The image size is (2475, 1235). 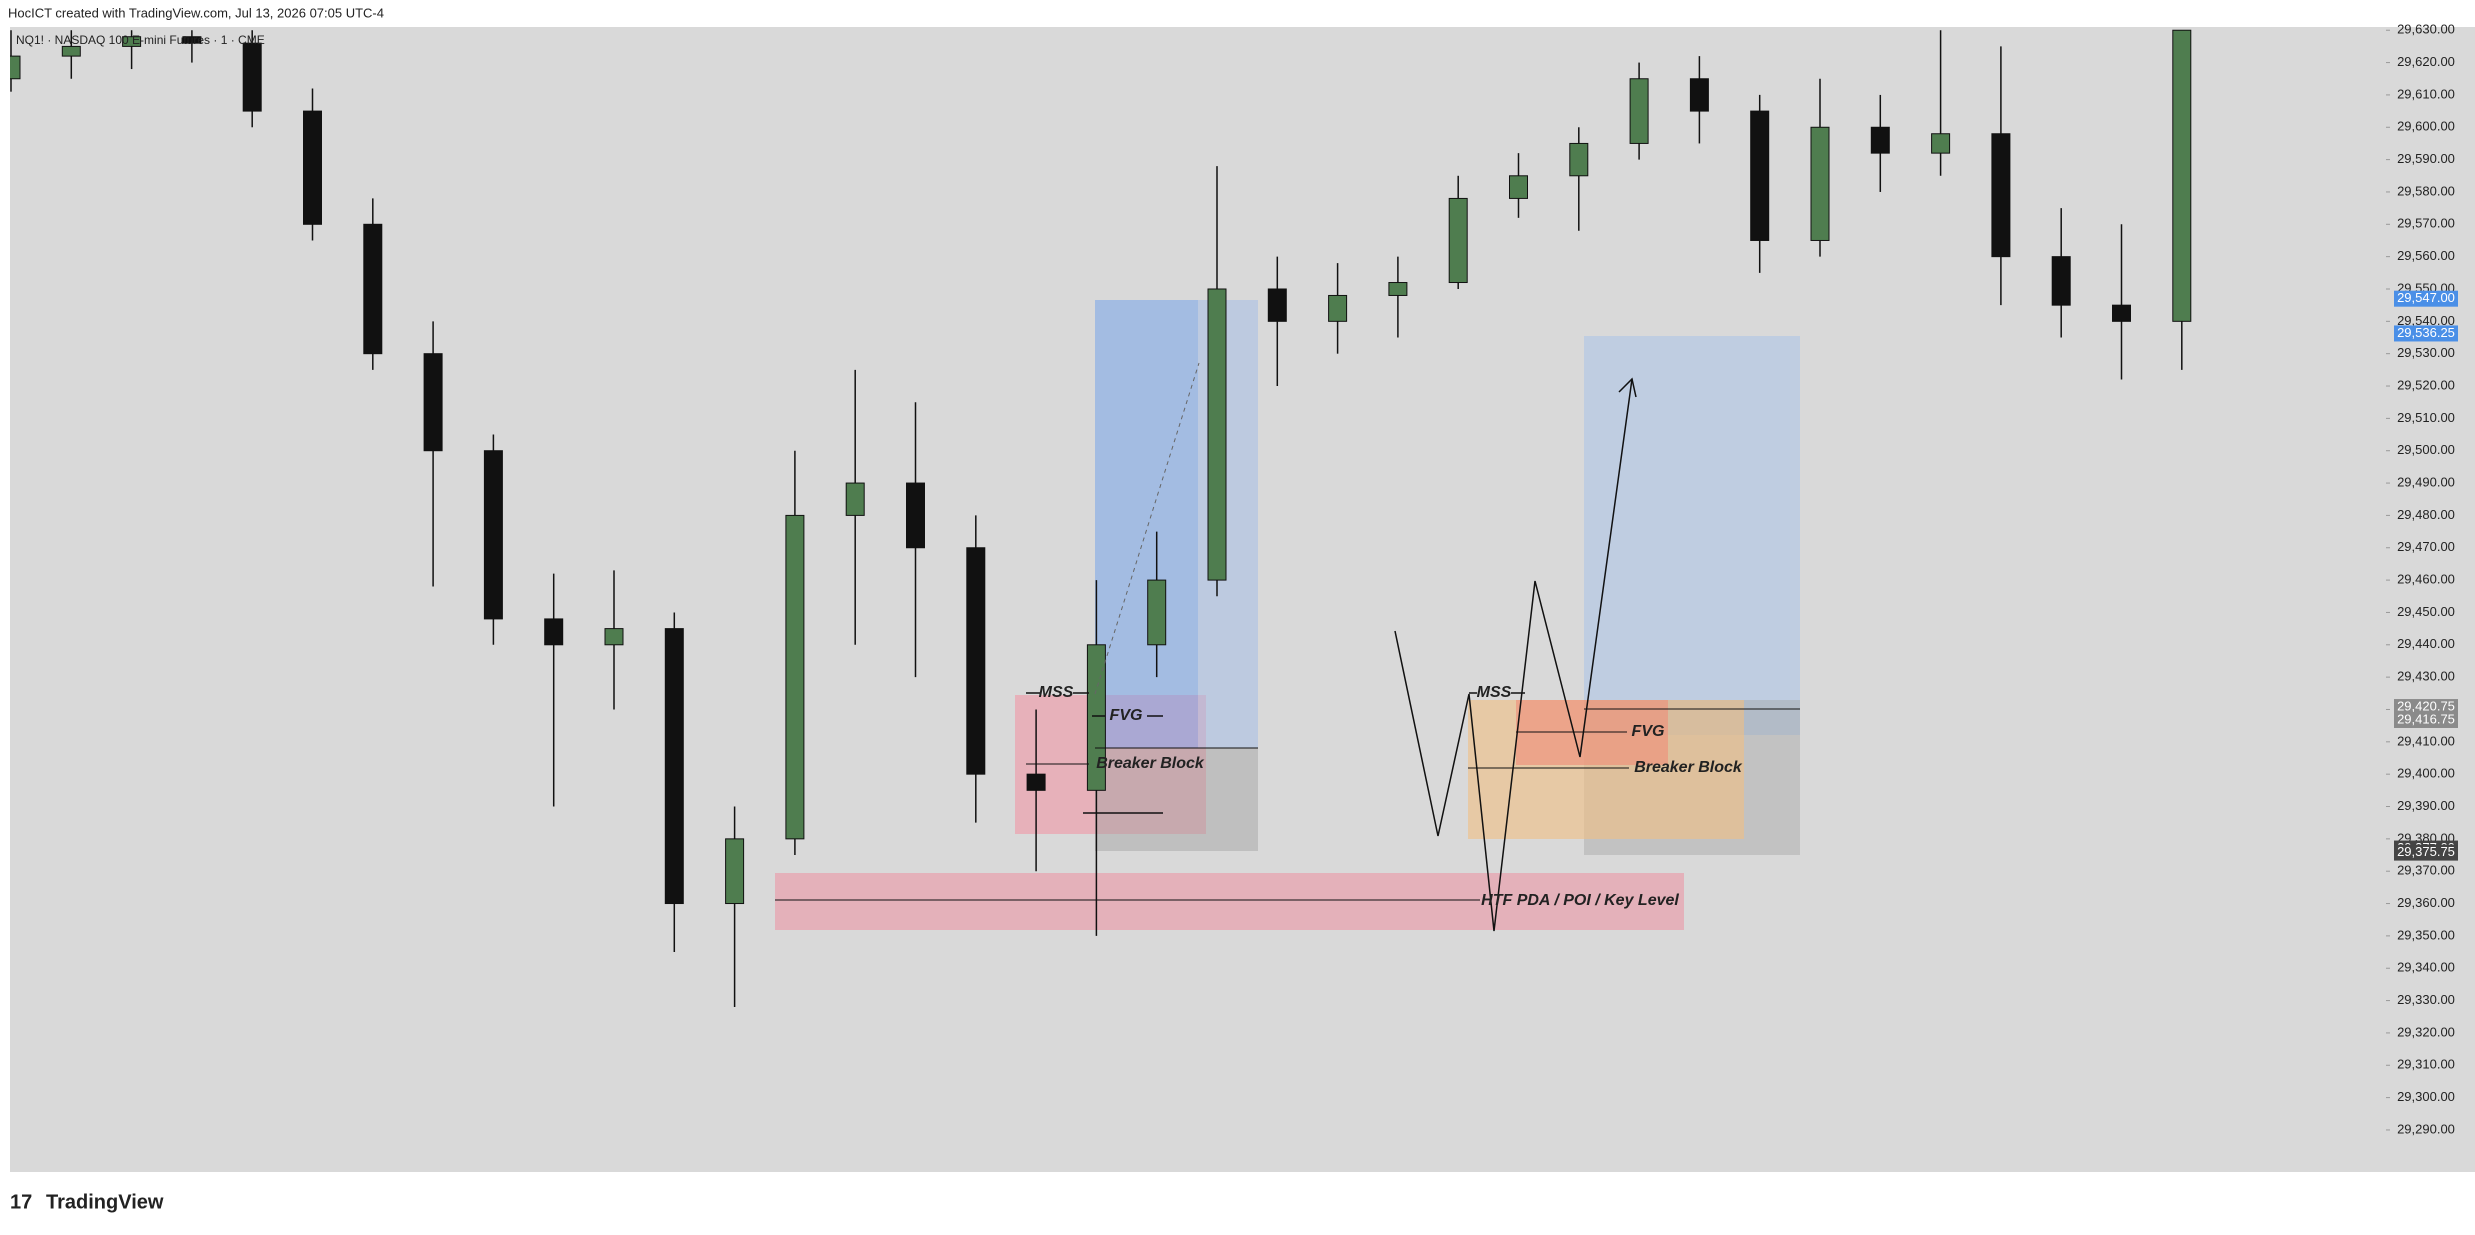 I want to click on y-tick-label: 29,430.00, so click(x=2426, y=676).